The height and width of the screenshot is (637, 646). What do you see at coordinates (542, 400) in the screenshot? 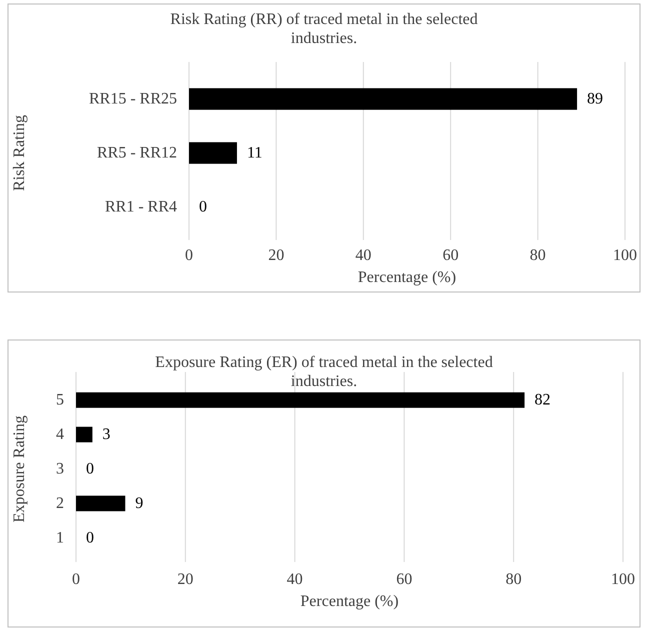
I see `data-label: 82` at bounding box center [542, 400].